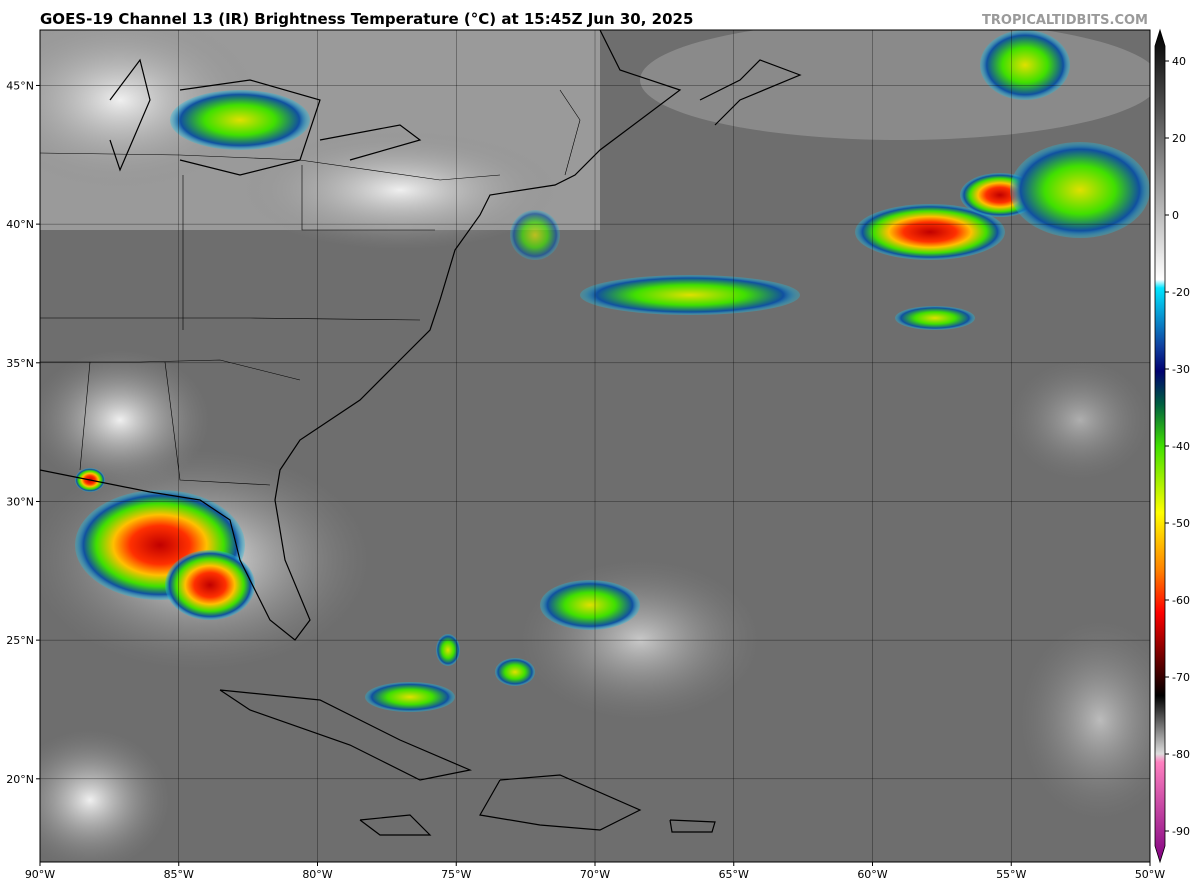 This screenshot has height=885, width=1200. What do you see at coordinates (1181, 446) in the screenshot?
I see `colorbar-label: -40` at bounding box center [1181, 446].